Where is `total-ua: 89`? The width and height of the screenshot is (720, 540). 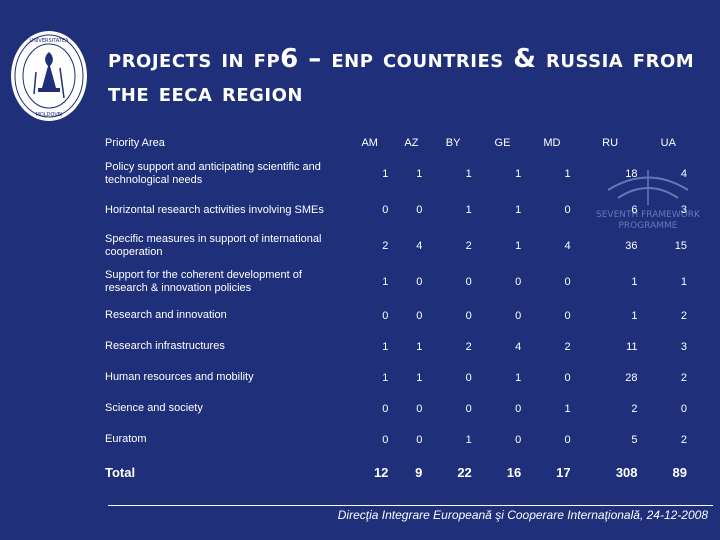
total-ua: 89 is located at coordinates (679, 472).